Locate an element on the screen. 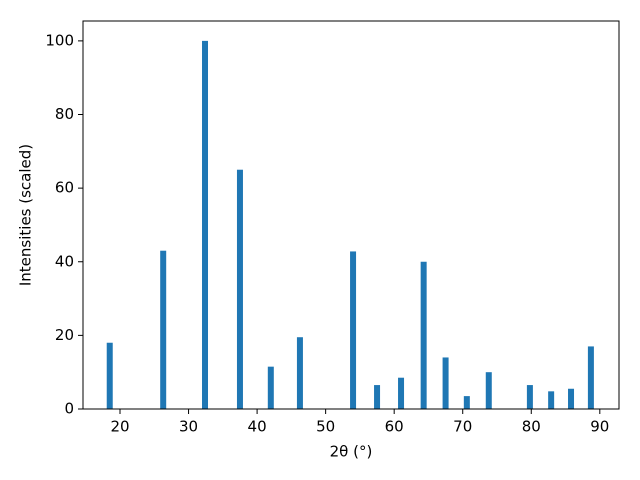 The width and height of the screenshot is (640, 480). y-tick-label: 40 is located at coordinates (64, 261).